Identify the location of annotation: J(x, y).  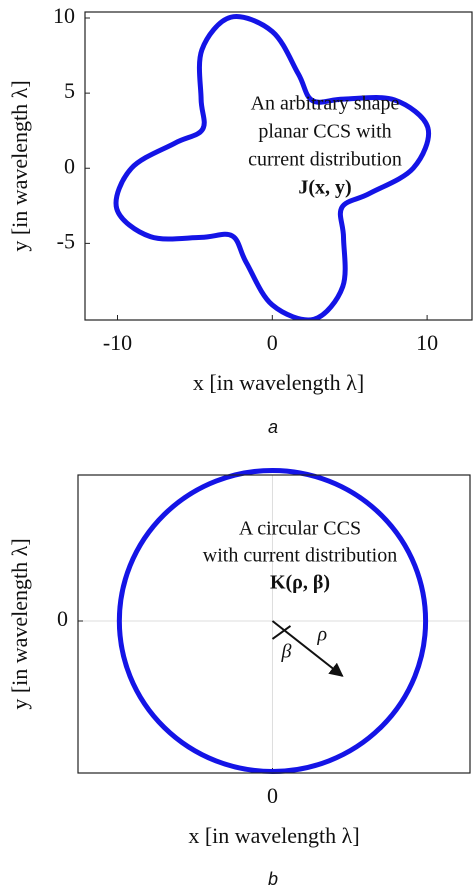
(324, 188).